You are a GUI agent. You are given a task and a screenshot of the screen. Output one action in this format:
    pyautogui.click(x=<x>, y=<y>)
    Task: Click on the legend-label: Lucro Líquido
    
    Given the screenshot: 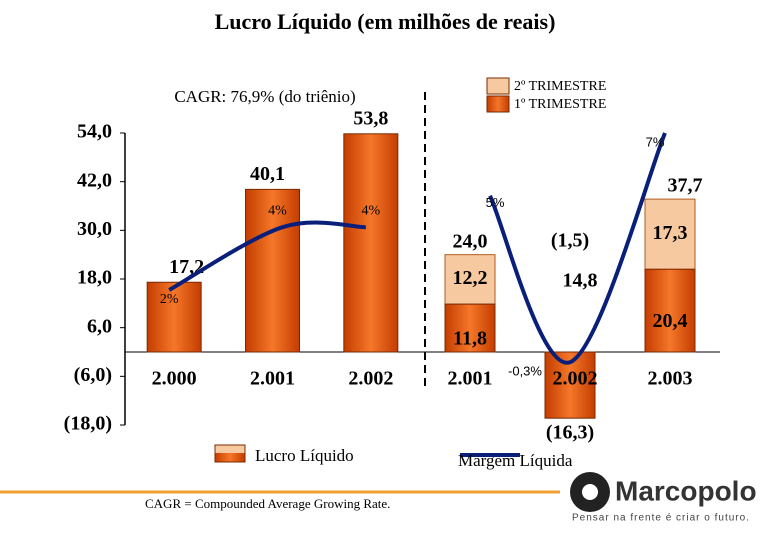 What is the action you would take?
    pyautogui.click(x=304, y=455)
    